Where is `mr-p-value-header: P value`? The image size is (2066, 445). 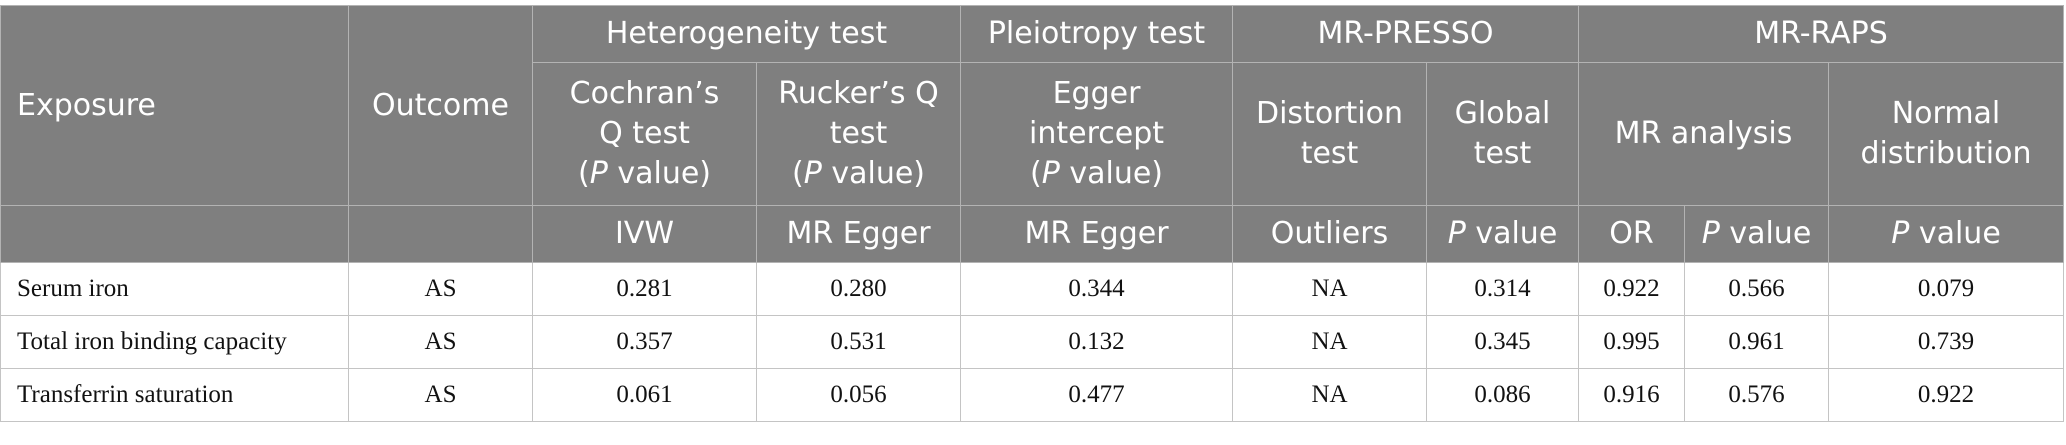
mr-p-value-header: P value is located at coordinates (1756, 234).